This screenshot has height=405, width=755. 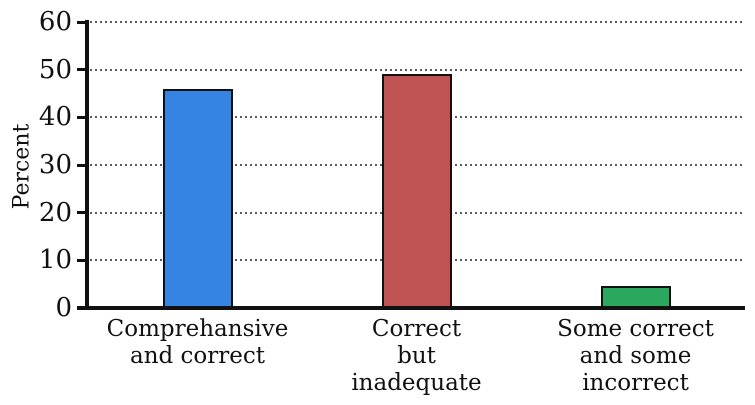 What do you see at coordinates (635, 296) in the screenshot?
I see `bar-some-correct-and-some-incorrect` at bounding box center [635, 296].